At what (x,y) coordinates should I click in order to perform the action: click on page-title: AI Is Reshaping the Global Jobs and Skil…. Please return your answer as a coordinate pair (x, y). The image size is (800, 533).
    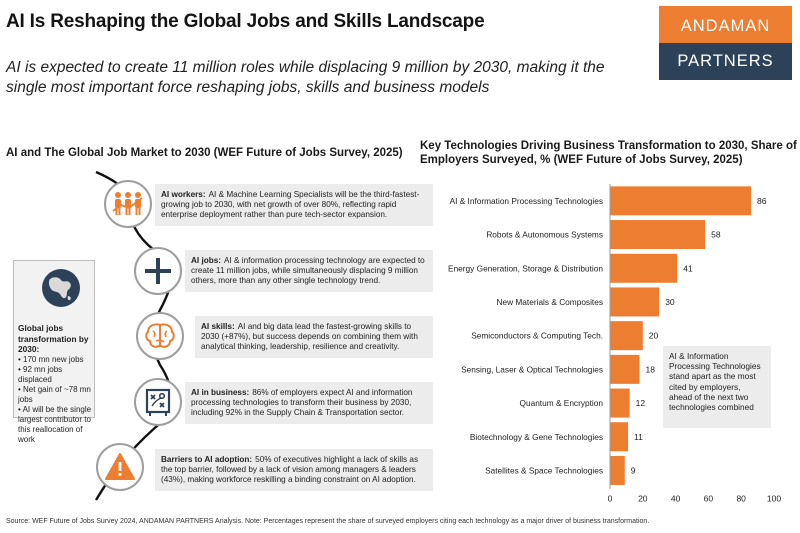
    Looking at the image, I should click on (245, 21).